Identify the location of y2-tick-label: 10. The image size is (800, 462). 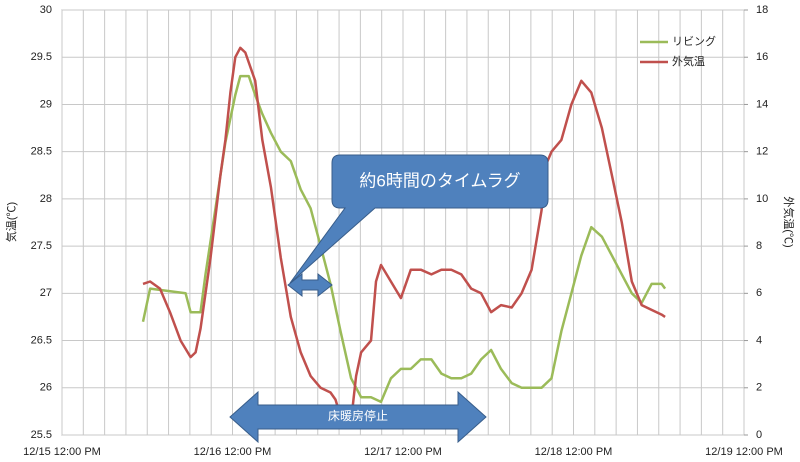
(762, 199).